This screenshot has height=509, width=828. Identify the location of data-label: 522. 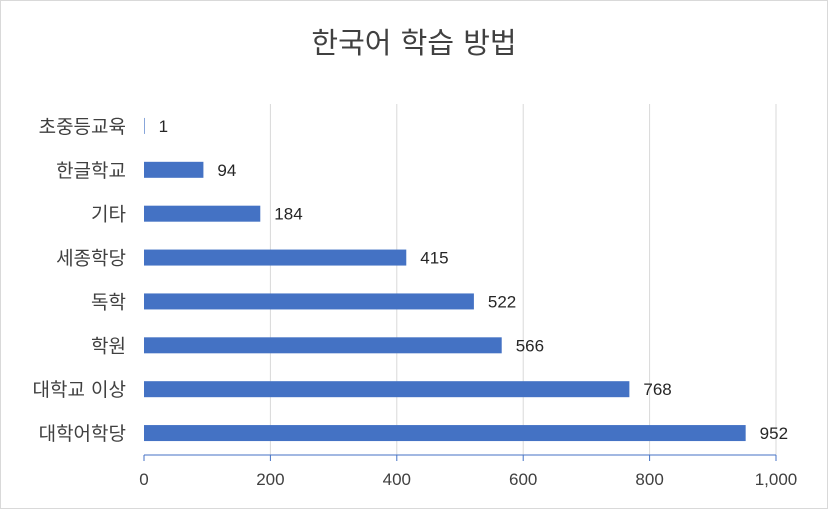
(502, 301).